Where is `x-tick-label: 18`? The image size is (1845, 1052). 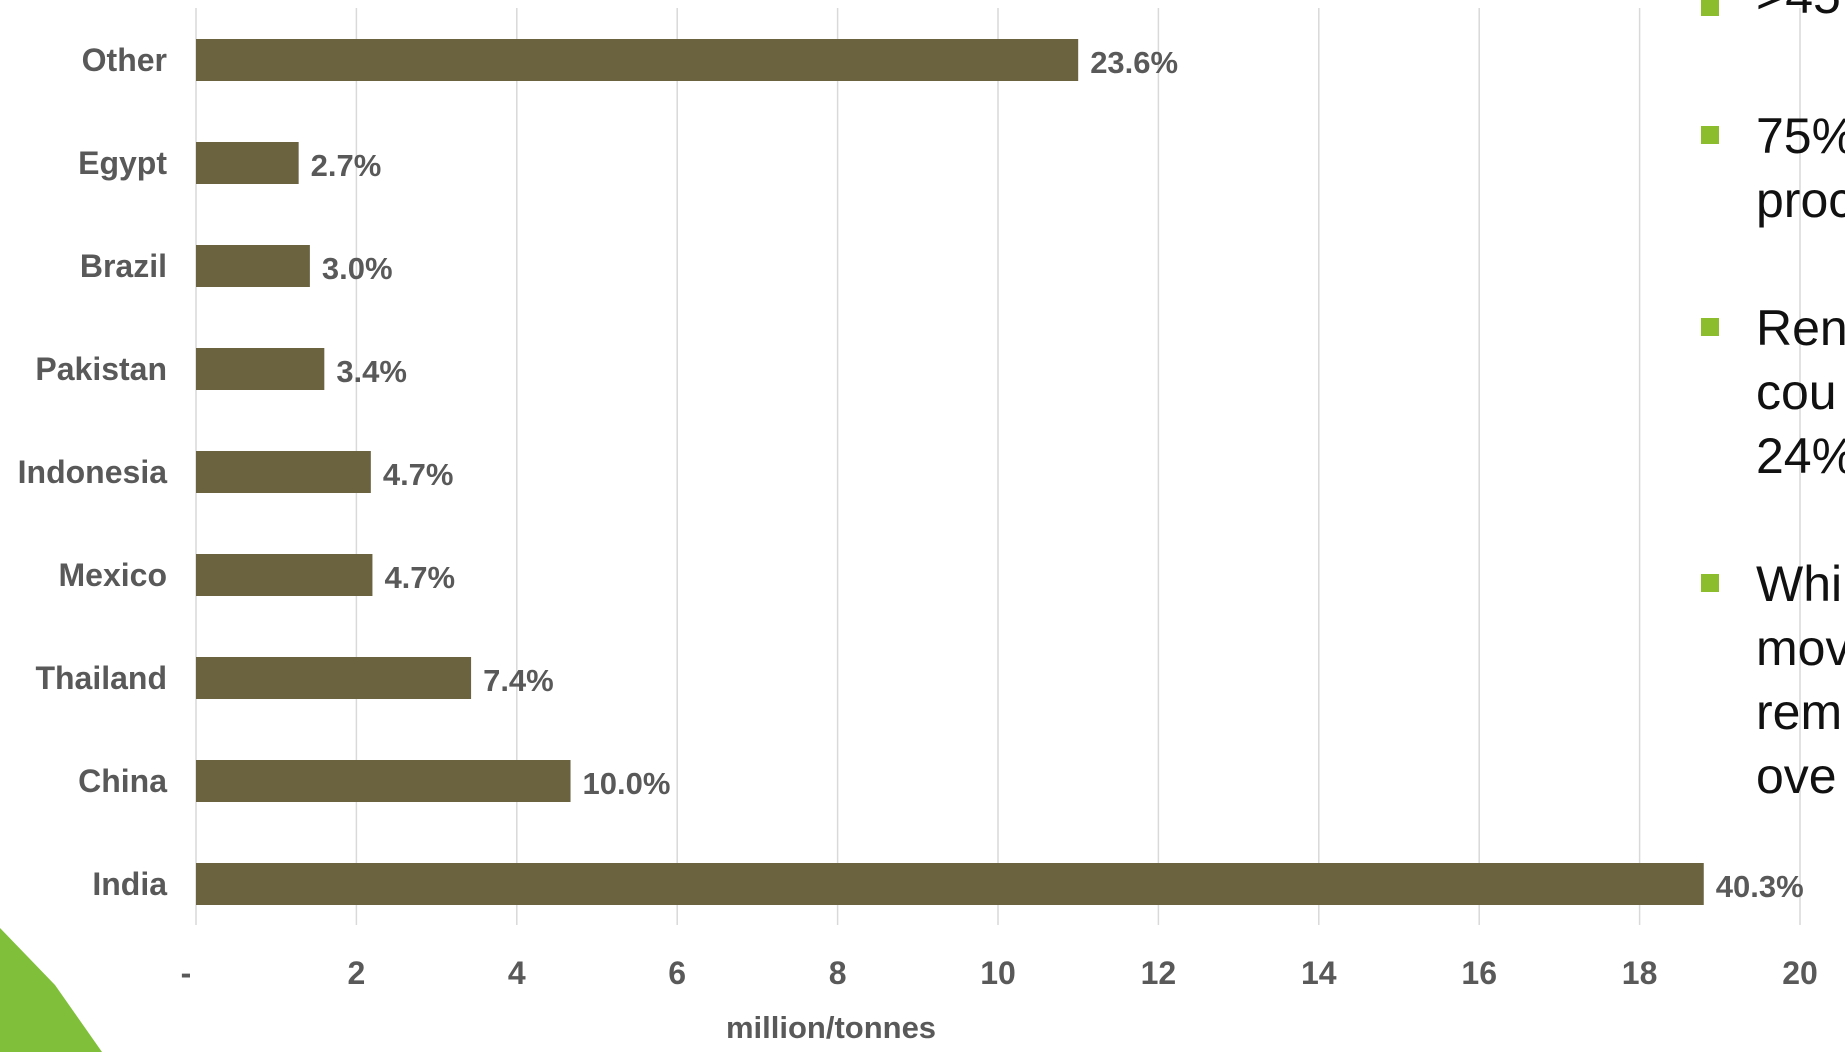
x-tick-label: 18 is located at coordinates (1640, 973).